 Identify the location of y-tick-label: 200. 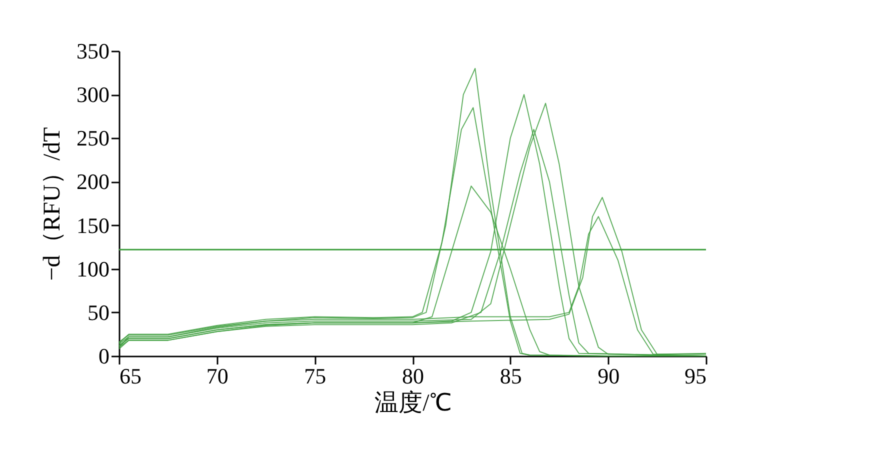
(93, 181).